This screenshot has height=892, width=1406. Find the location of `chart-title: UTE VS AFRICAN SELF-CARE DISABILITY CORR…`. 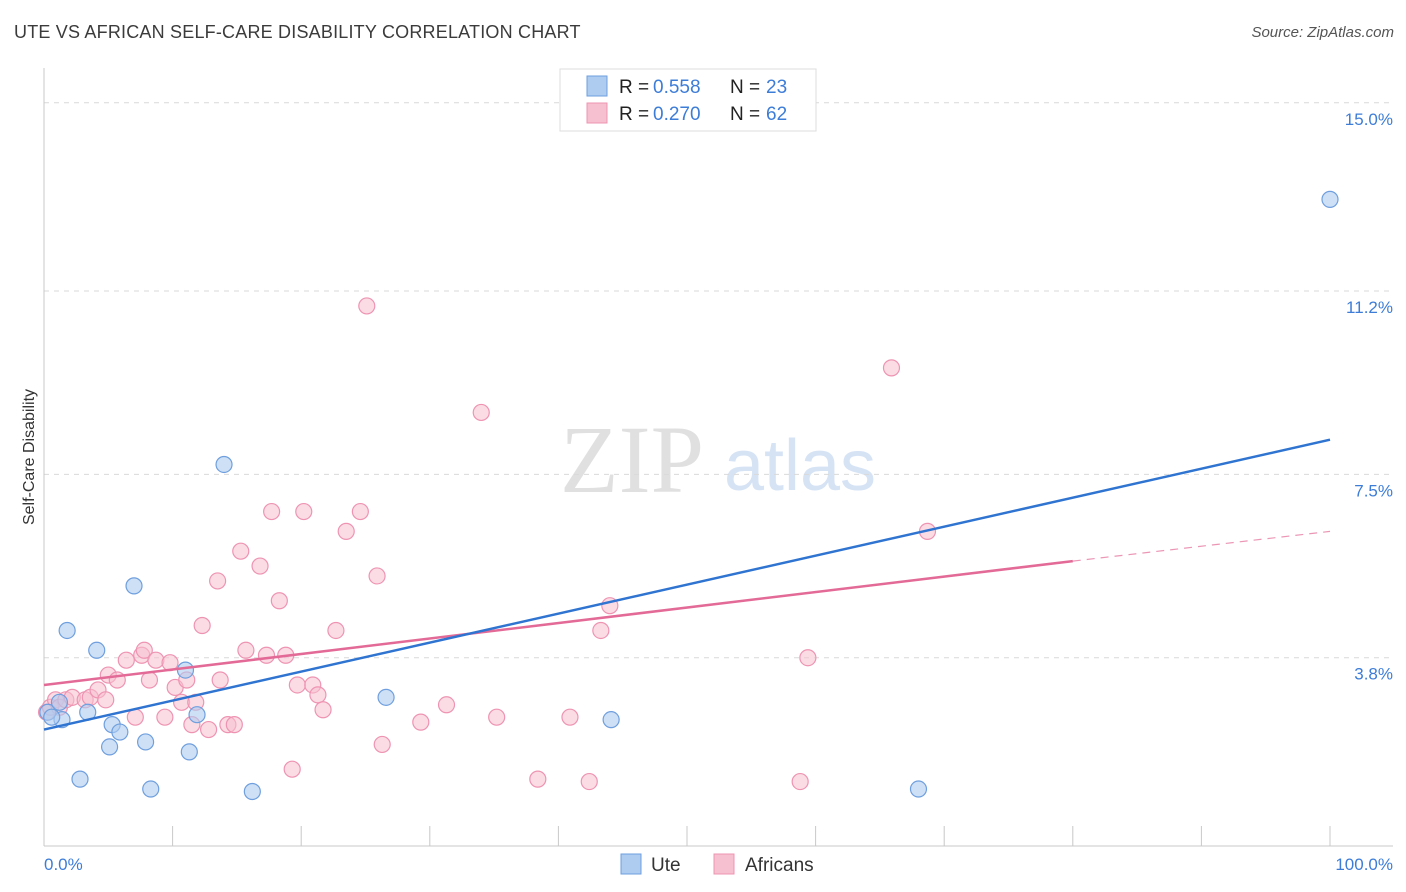

chart-title: UTE VS AFRICAN SELF-CARE DISABILITY CORR… is located at coordinates (297, 32).